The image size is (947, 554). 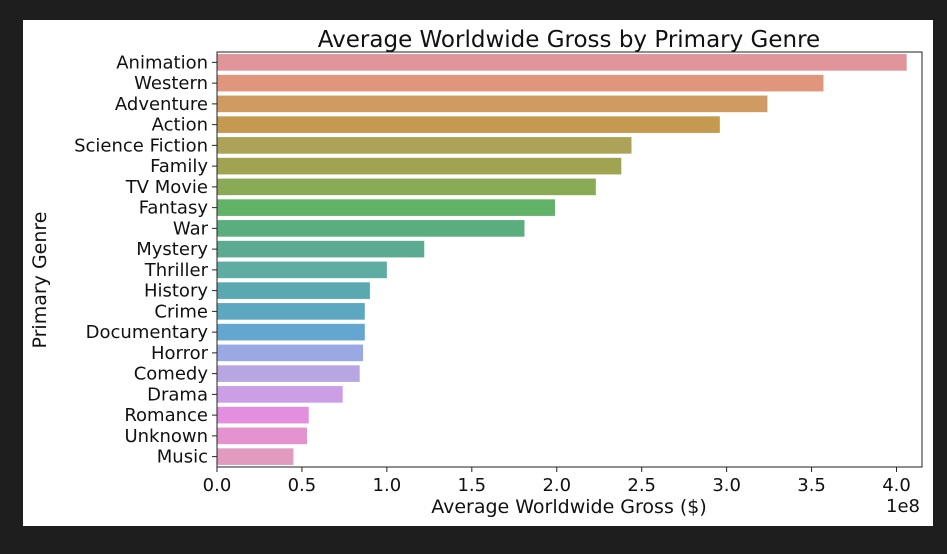 I want to click on bar-adventure, so click(x=492, y=104).